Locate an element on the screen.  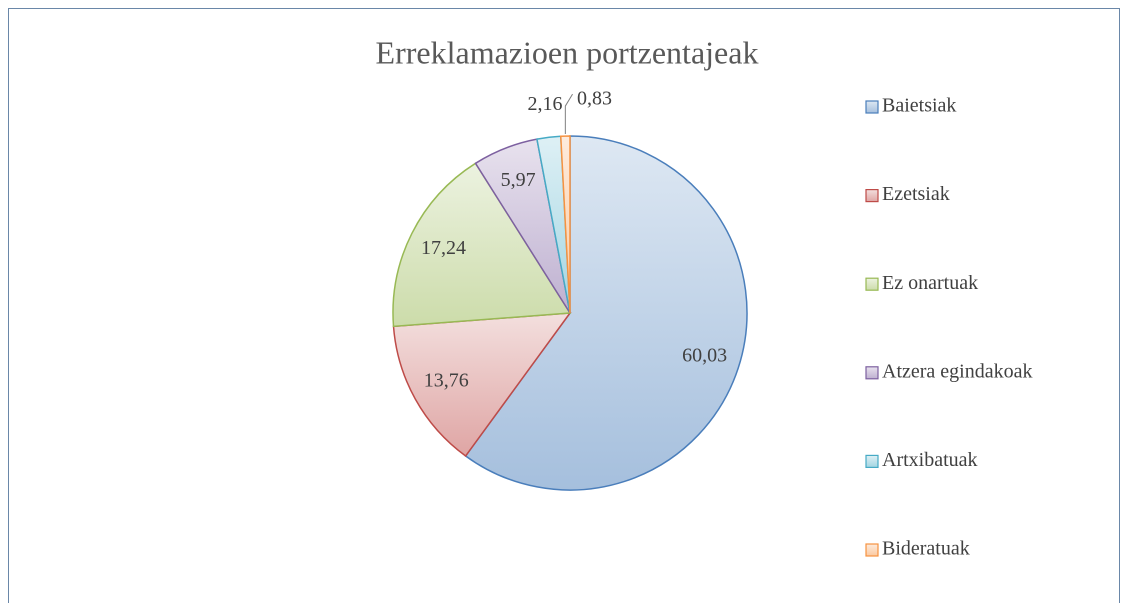
data-label: 5,97 is located at coordinates (518, 180).